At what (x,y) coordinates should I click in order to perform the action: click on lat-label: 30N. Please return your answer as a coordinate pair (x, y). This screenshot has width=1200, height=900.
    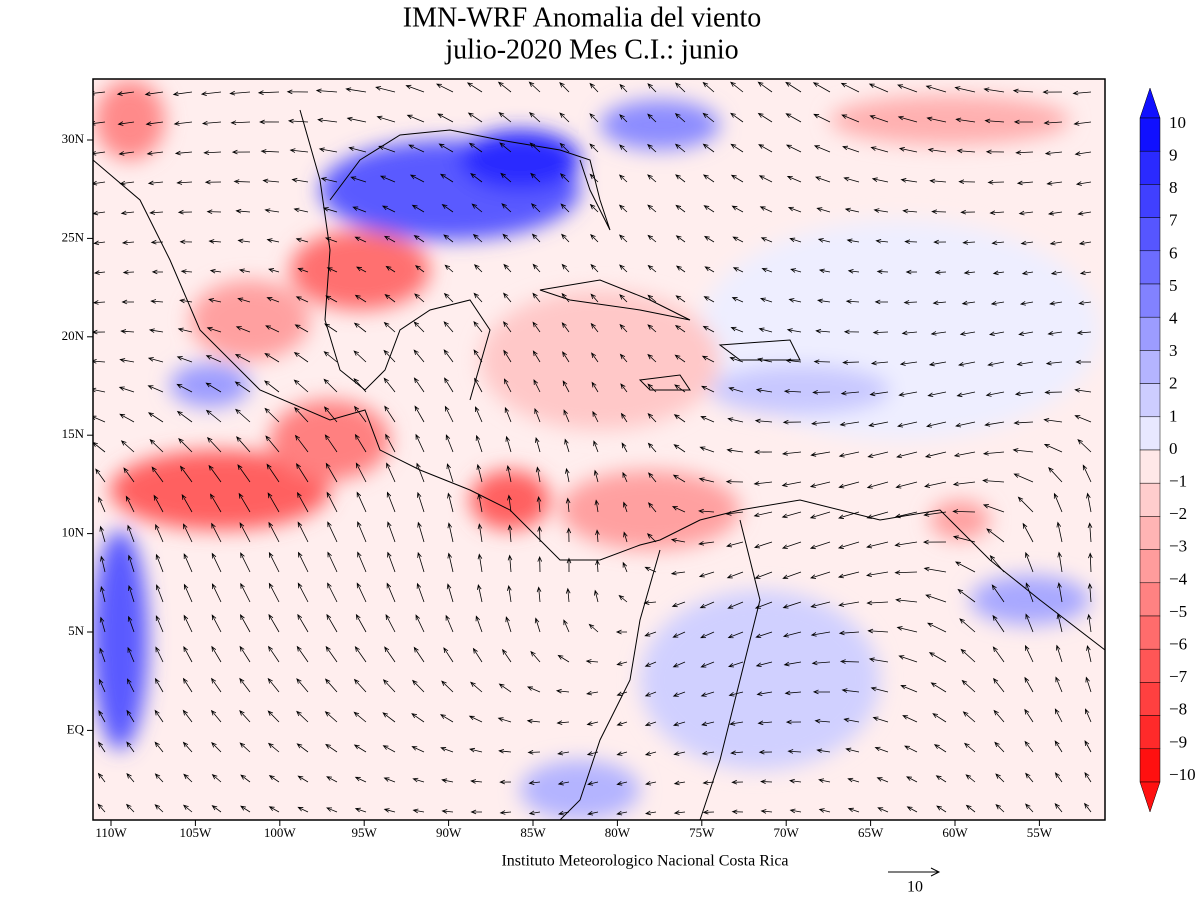
    Looking at the image, I should click on (73, 138).